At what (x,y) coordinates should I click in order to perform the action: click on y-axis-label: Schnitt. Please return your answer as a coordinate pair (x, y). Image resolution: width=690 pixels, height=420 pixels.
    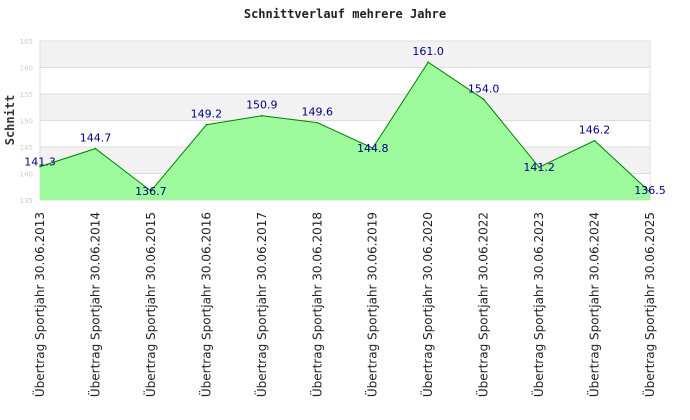
    Looking at the image, I should click on (10, 120).